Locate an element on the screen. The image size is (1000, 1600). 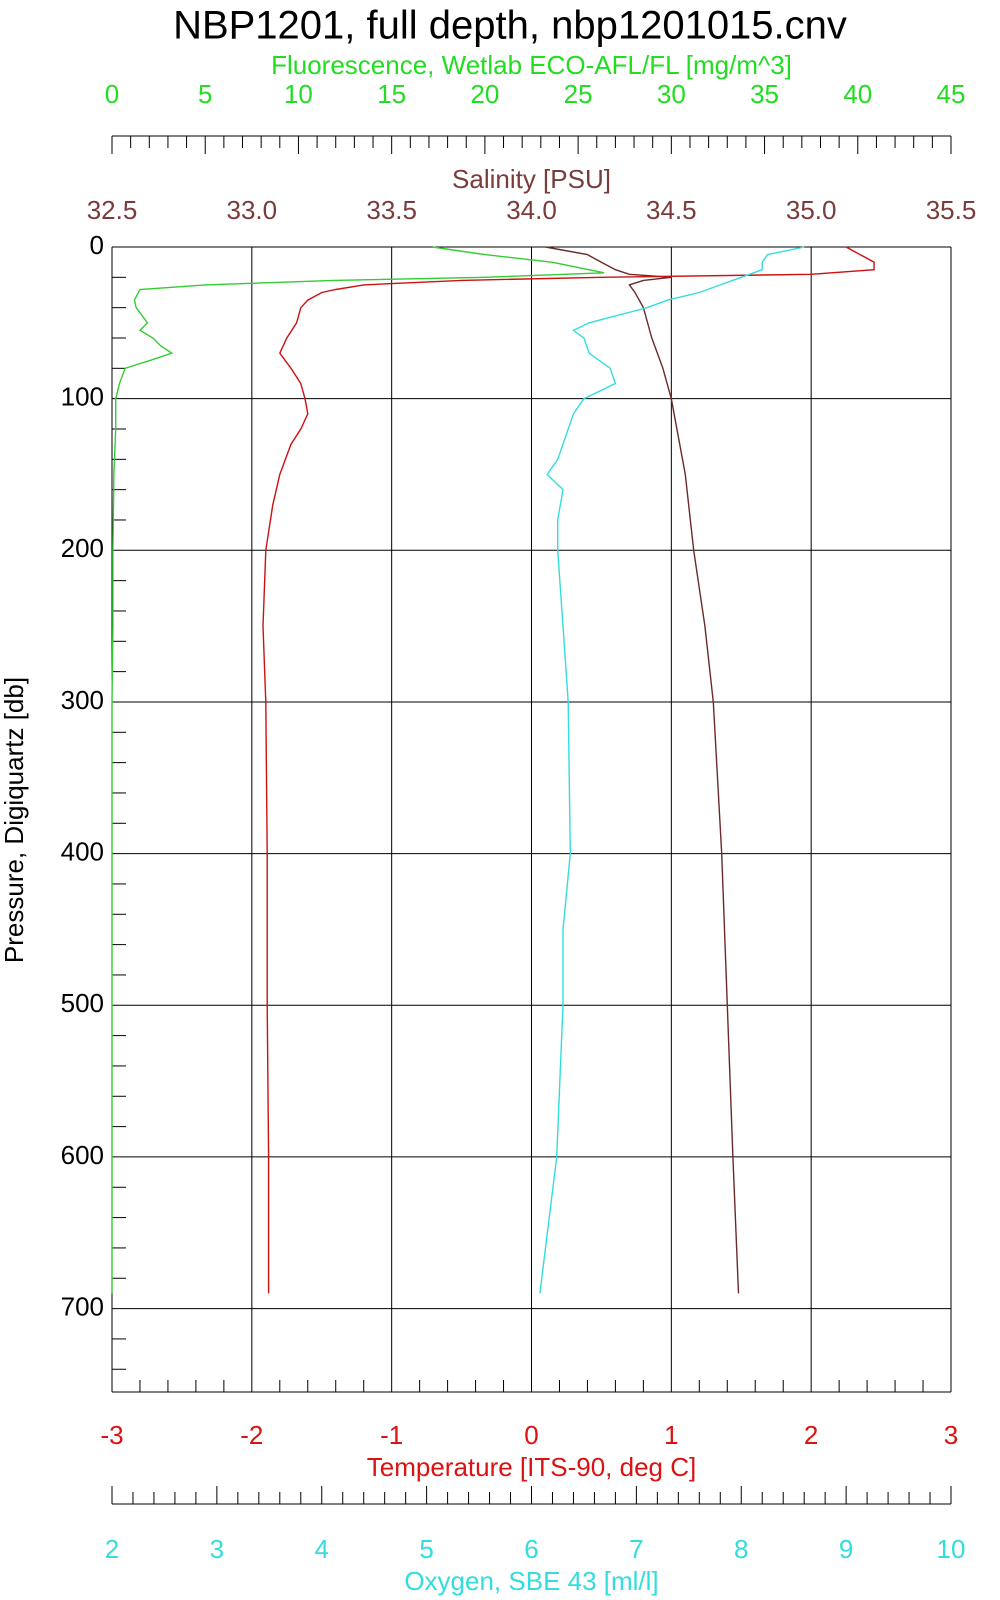
y-tick-label: 600 is located at coordinates (82, 1155).